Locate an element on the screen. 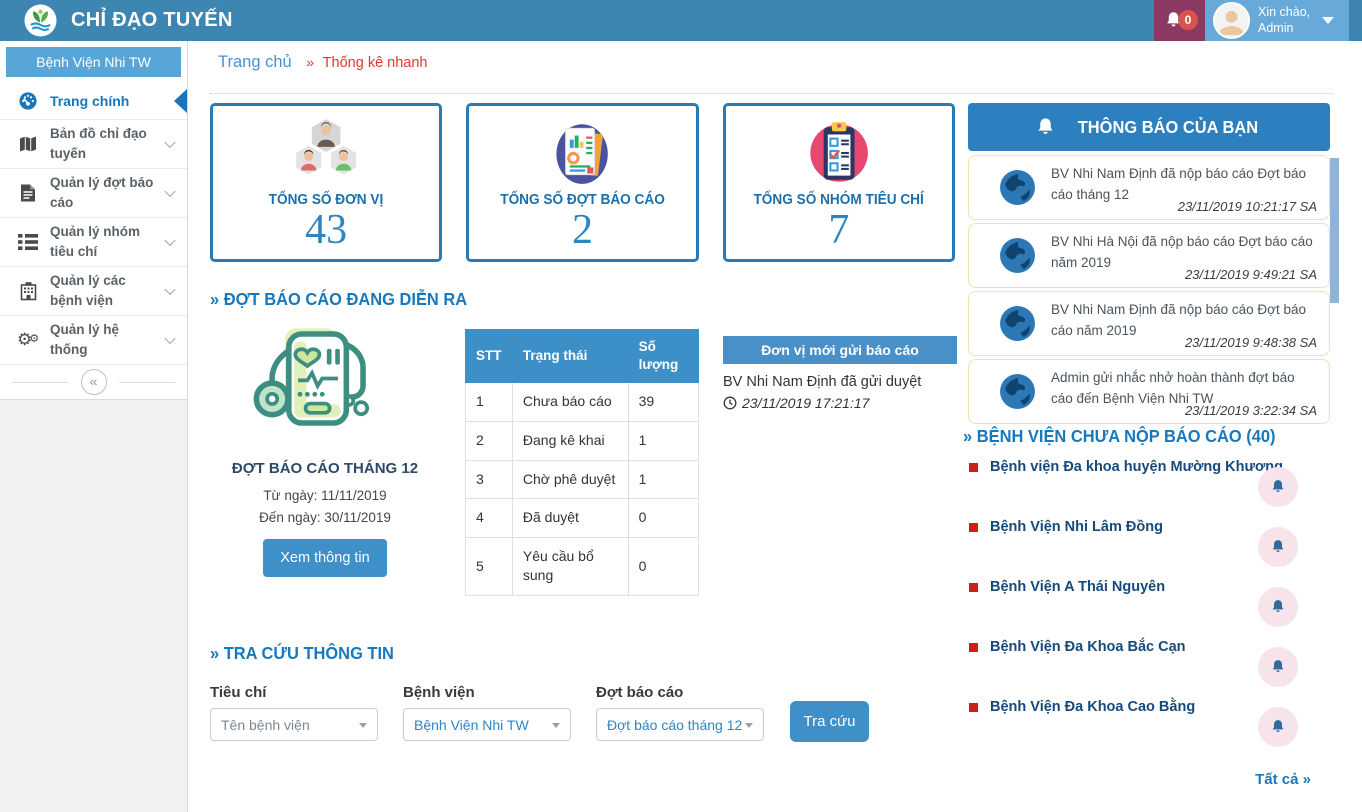 The image size is (1362, 812). notification-timestamp: 23/11/2019 3:22:34 SA is located at coordinates (1250, 410).